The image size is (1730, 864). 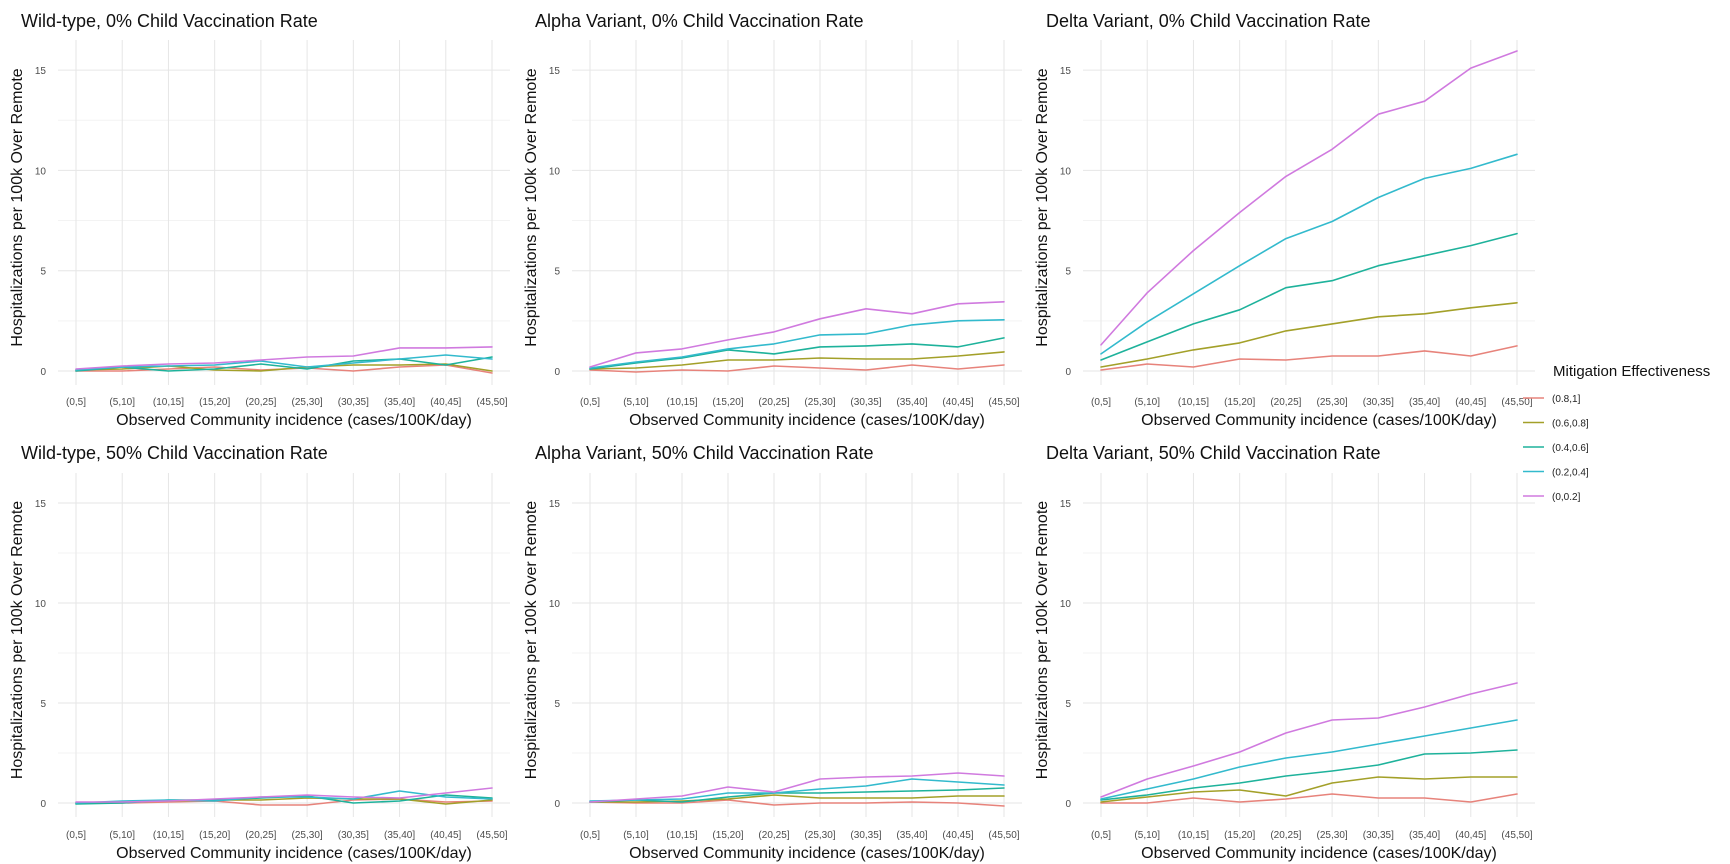 I want to click on legend-item: (0.8,1], so click(x=1552, y=399).